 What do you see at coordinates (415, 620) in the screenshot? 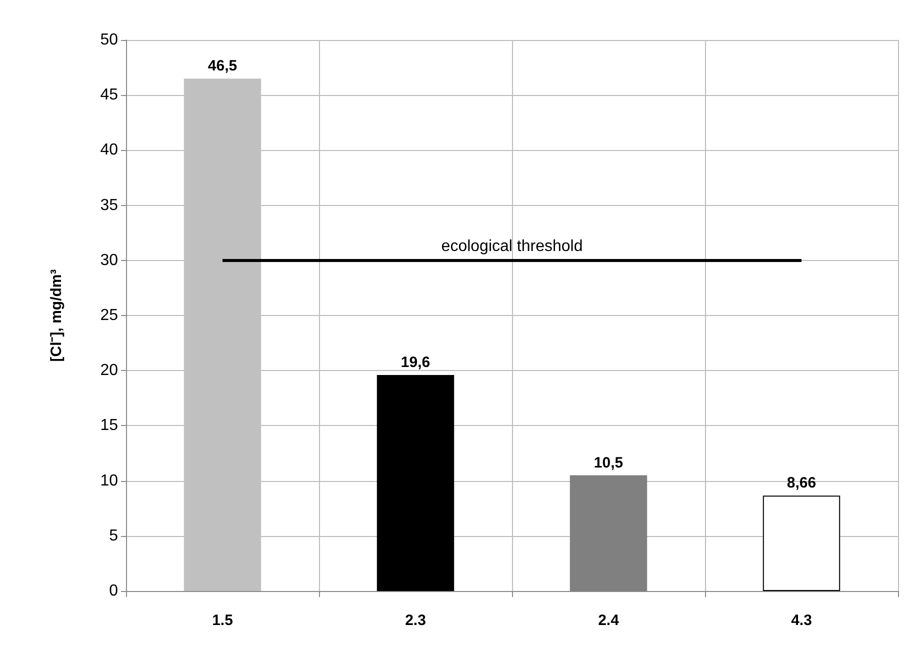
I see `x-tick-label: 2.3` at bounding box center [415, 620].